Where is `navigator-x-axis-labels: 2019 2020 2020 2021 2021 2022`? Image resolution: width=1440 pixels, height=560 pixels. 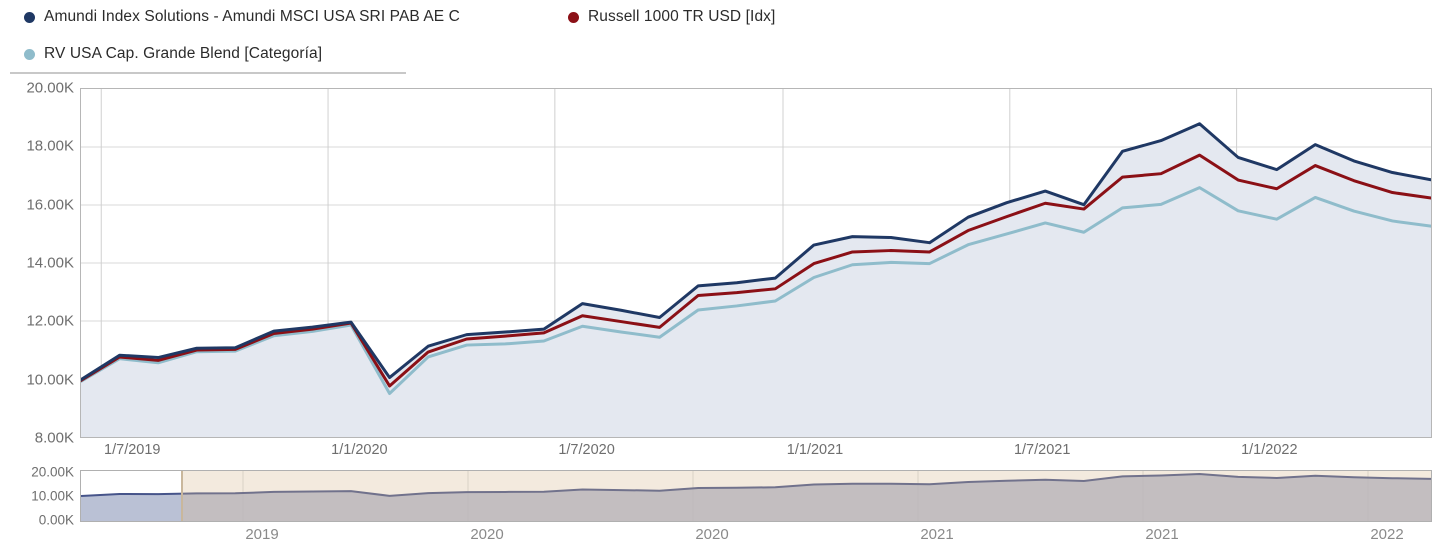
navigator-x-axis-labels: 2019 2020 2020 2021 2021 2022 is located at coordinates (756, 538).